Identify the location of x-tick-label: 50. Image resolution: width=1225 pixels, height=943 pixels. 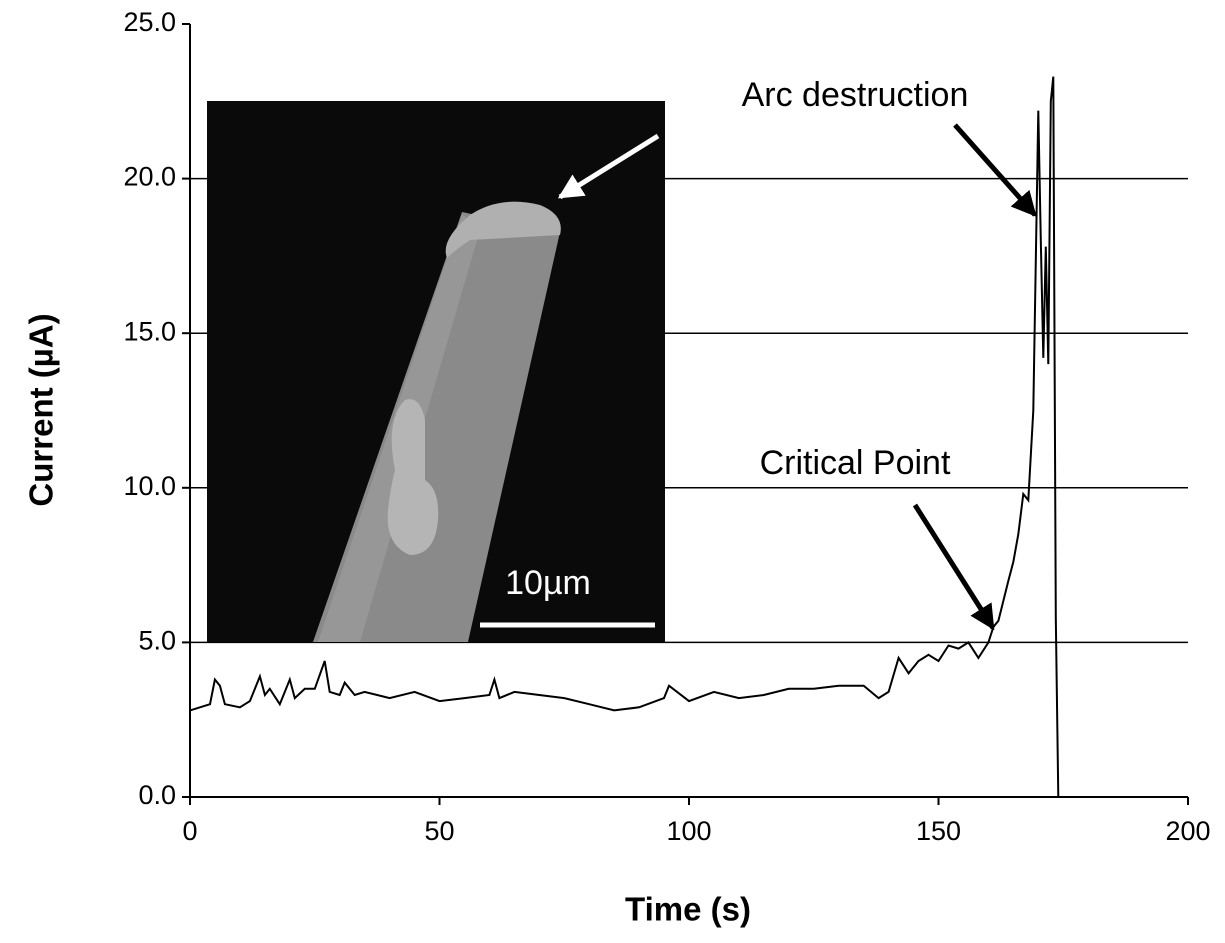
(439, 831).